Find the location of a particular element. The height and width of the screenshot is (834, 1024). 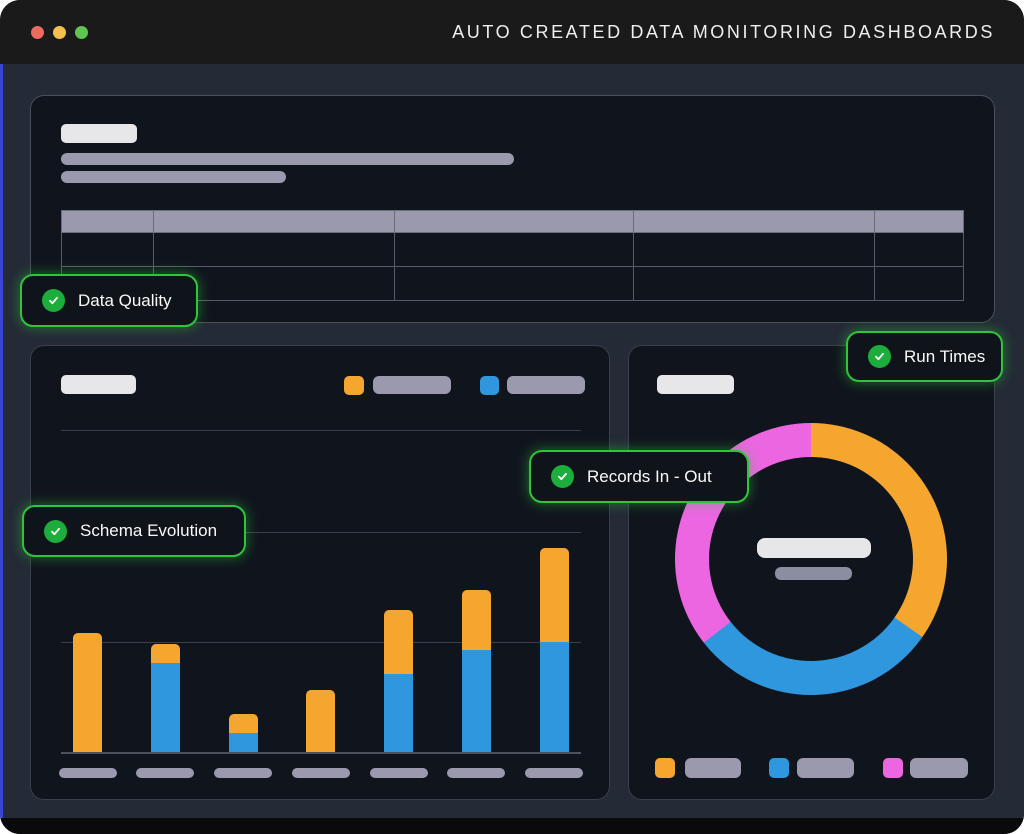

badge-label: Data Quality is located at coordinates (125, 300).